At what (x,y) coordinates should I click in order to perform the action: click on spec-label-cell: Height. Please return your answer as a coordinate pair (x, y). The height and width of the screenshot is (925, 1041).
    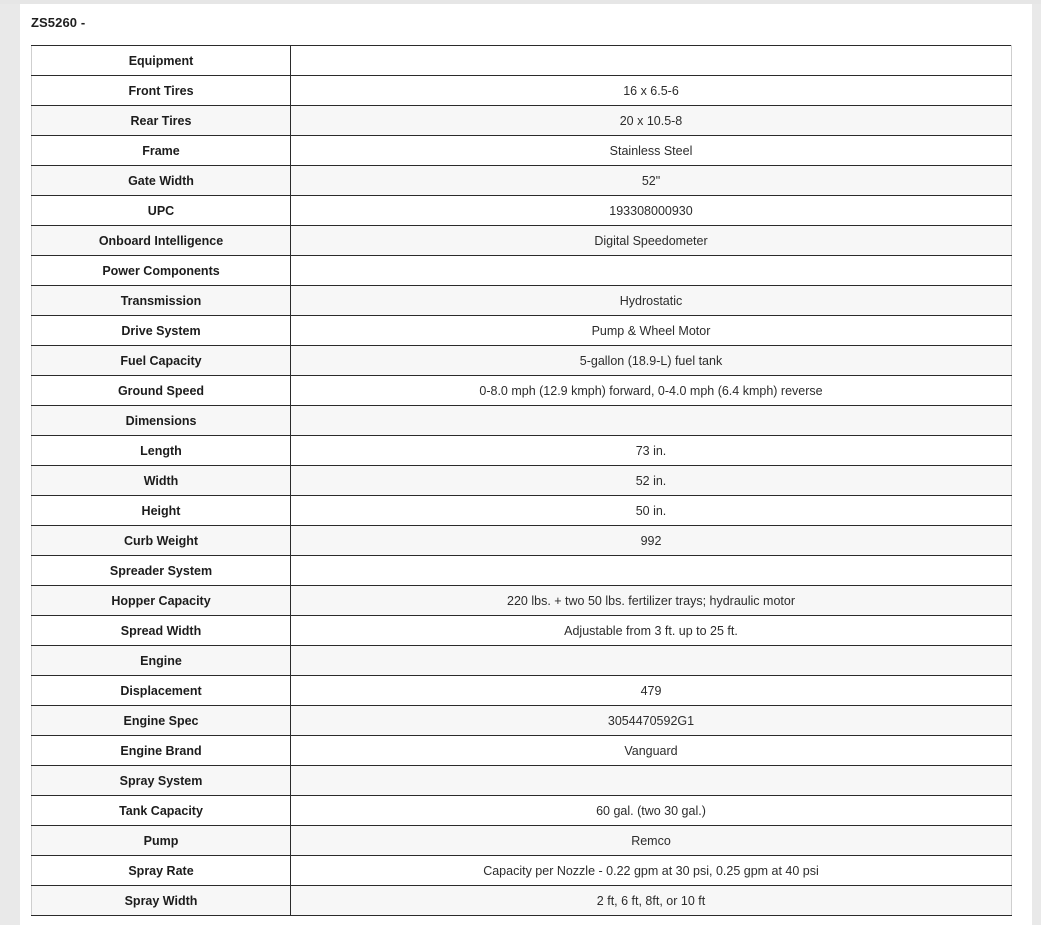
    Looking at the image, I should click on (161, 510).